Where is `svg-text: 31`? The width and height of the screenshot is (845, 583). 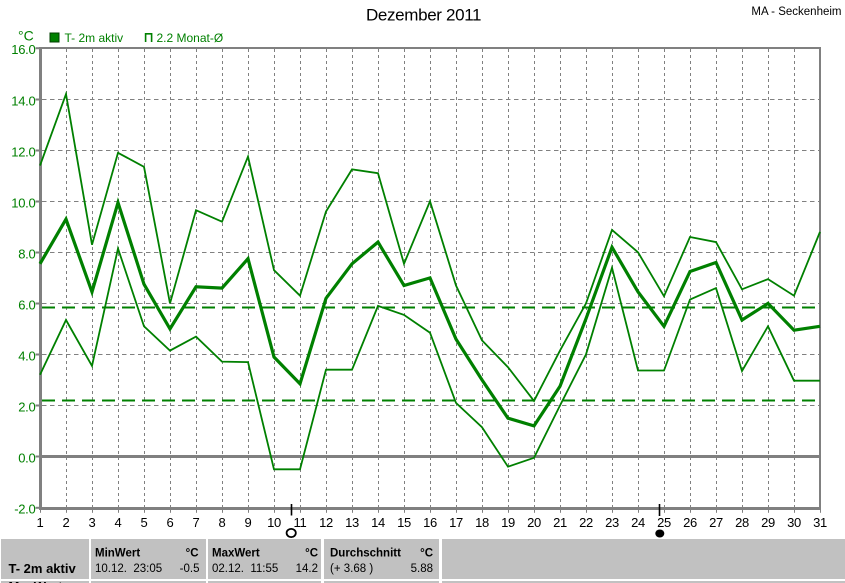
svg-text: 31 is located at coordinates (820, 522).